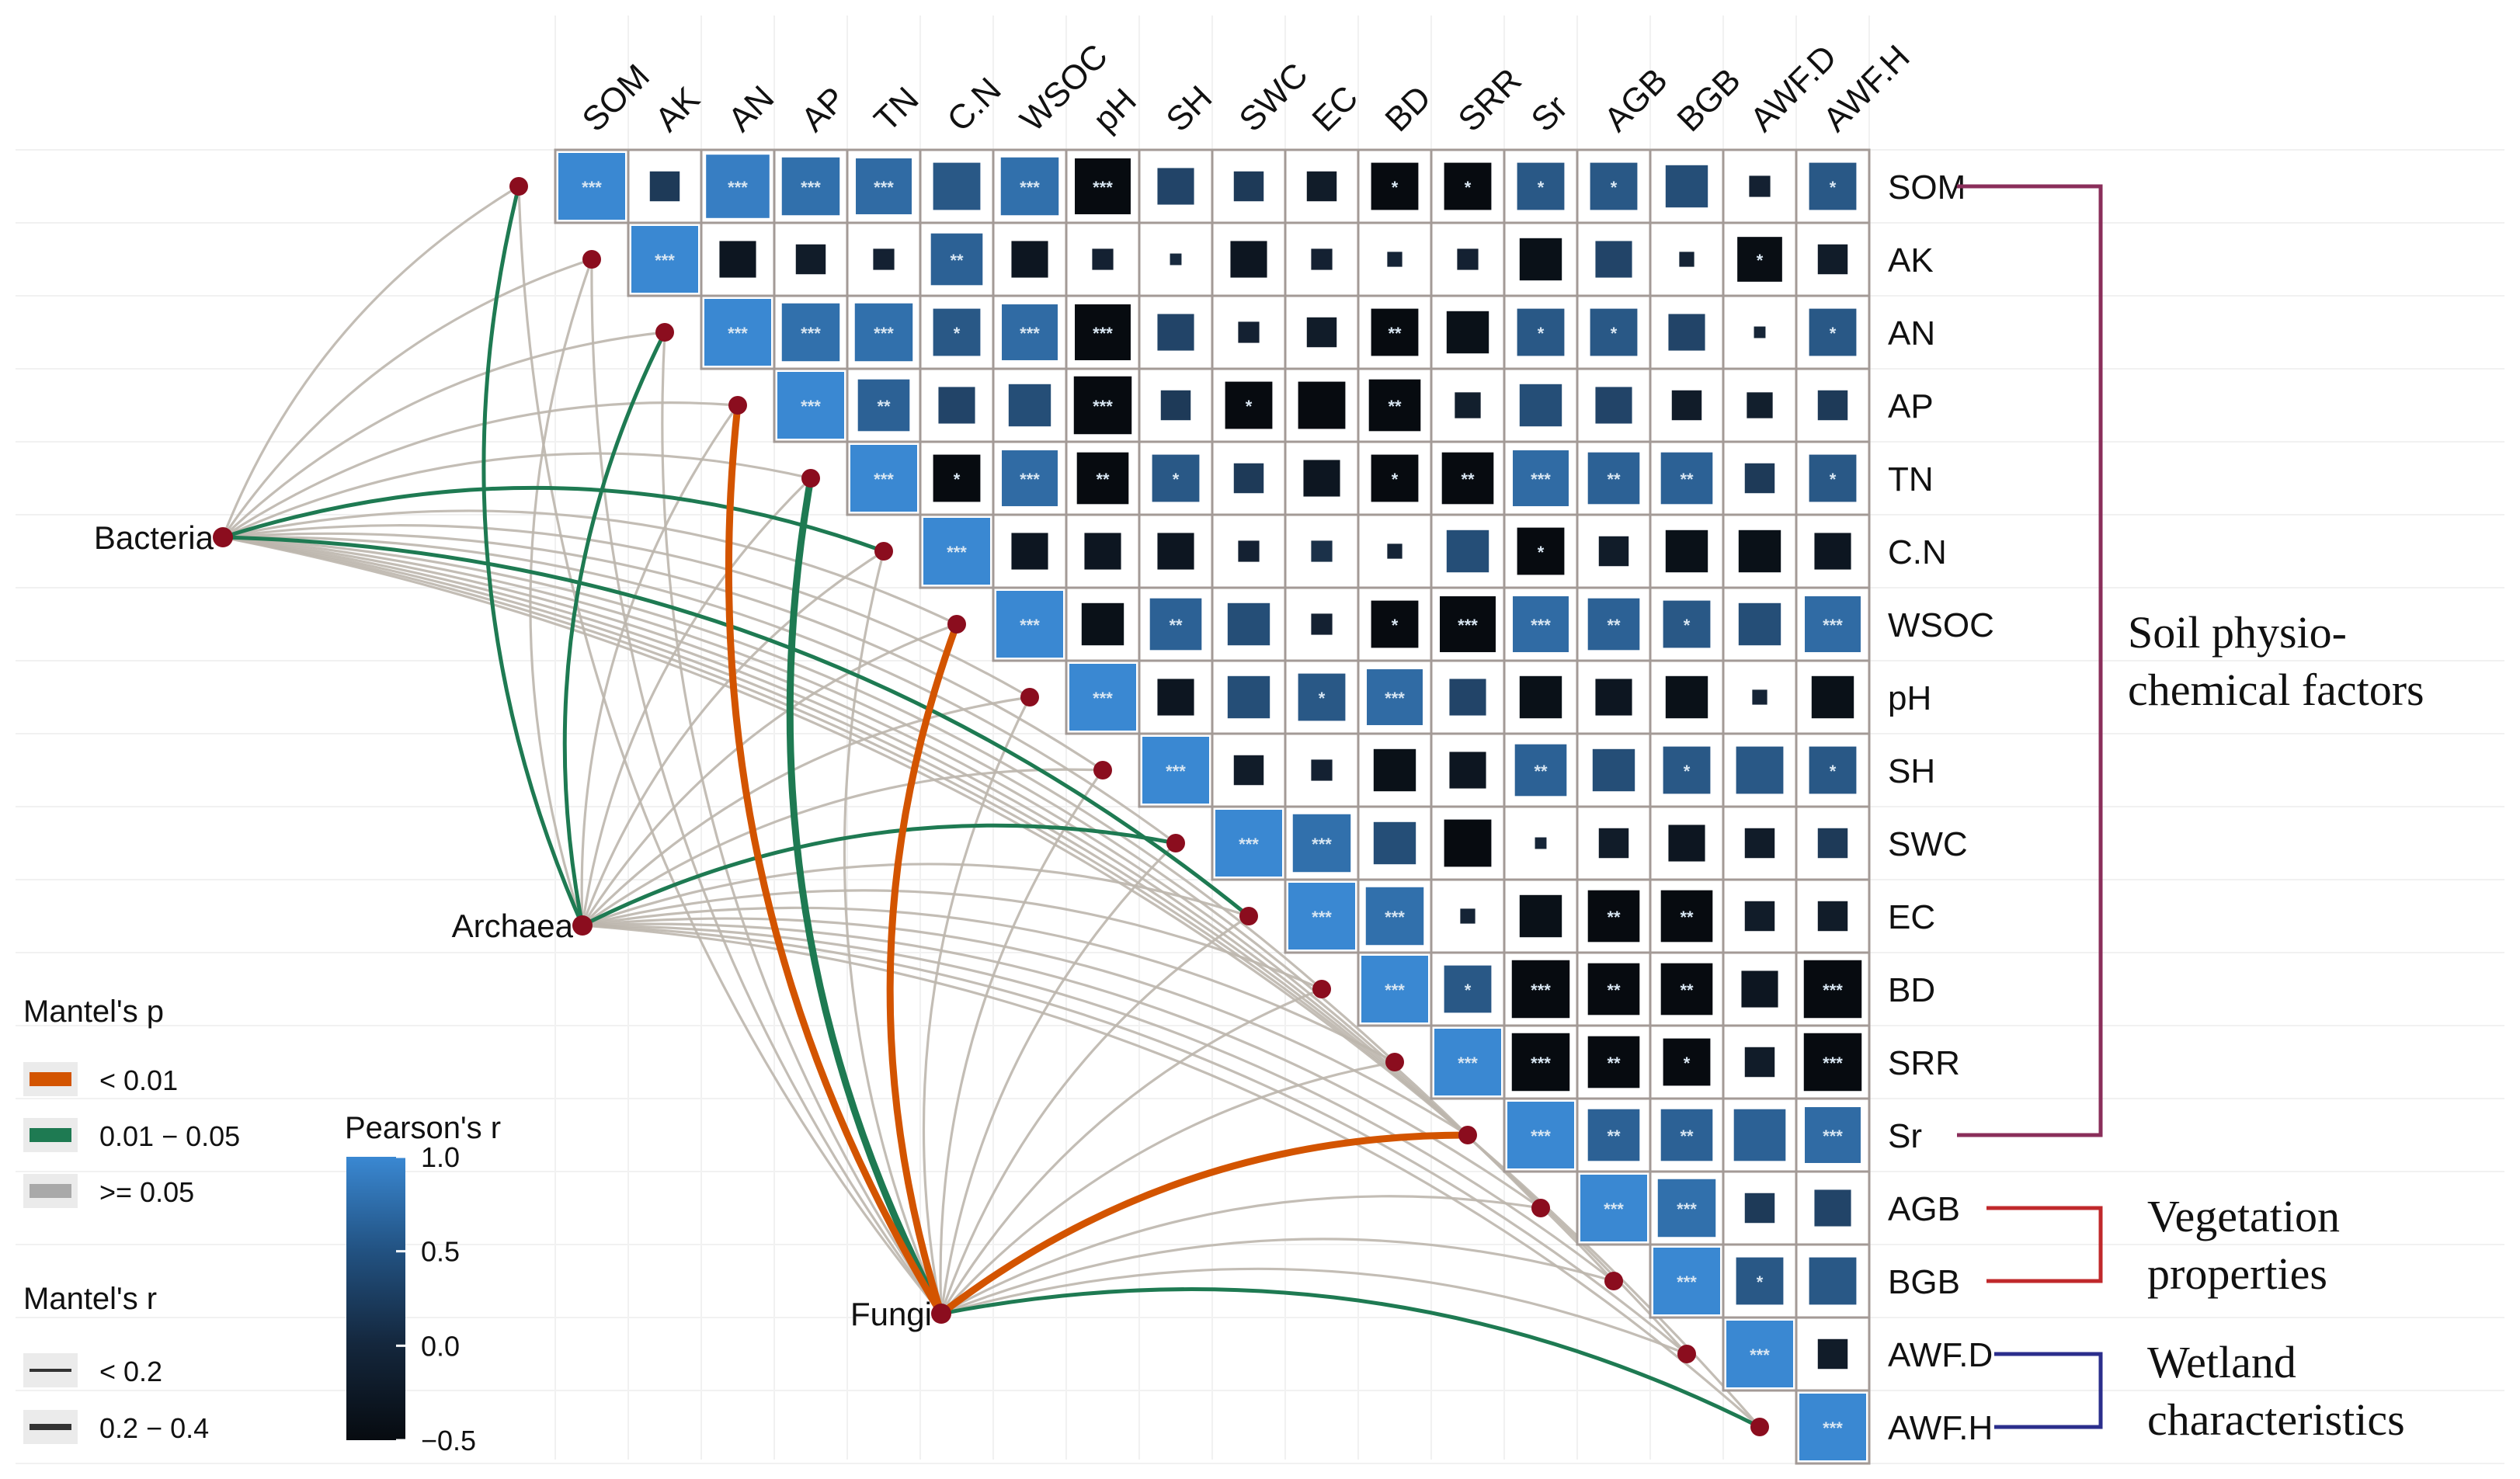 The width and height of the screenshot is (2520, 1479). I want to click on heatmap-square-an-bgb, so click(1686, 332).